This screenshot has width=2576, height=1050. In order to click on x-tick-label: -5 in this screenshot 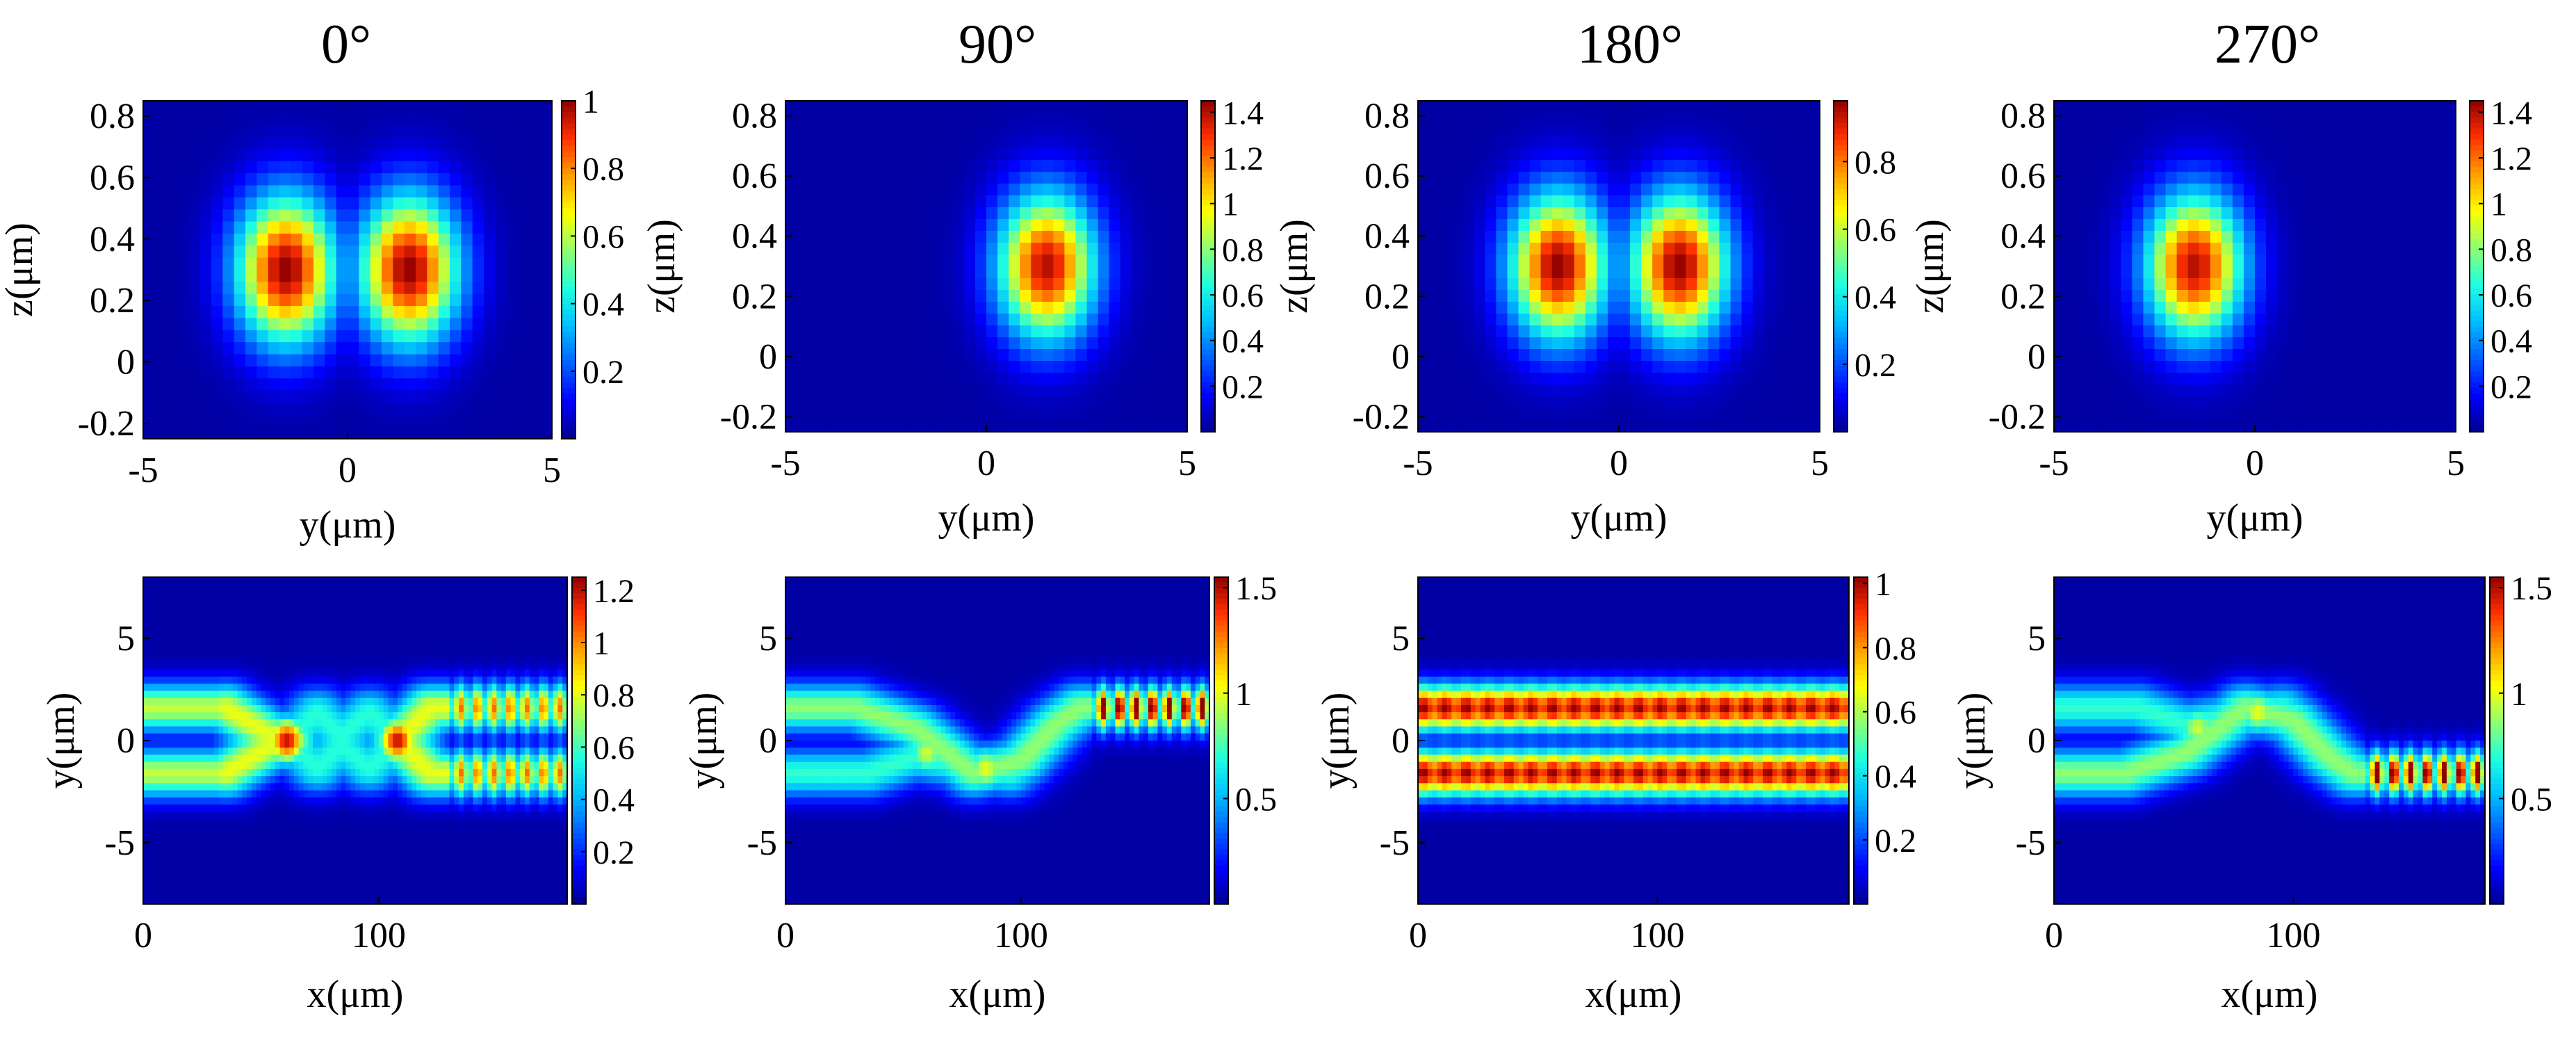, I will do `click(785, 463)`.